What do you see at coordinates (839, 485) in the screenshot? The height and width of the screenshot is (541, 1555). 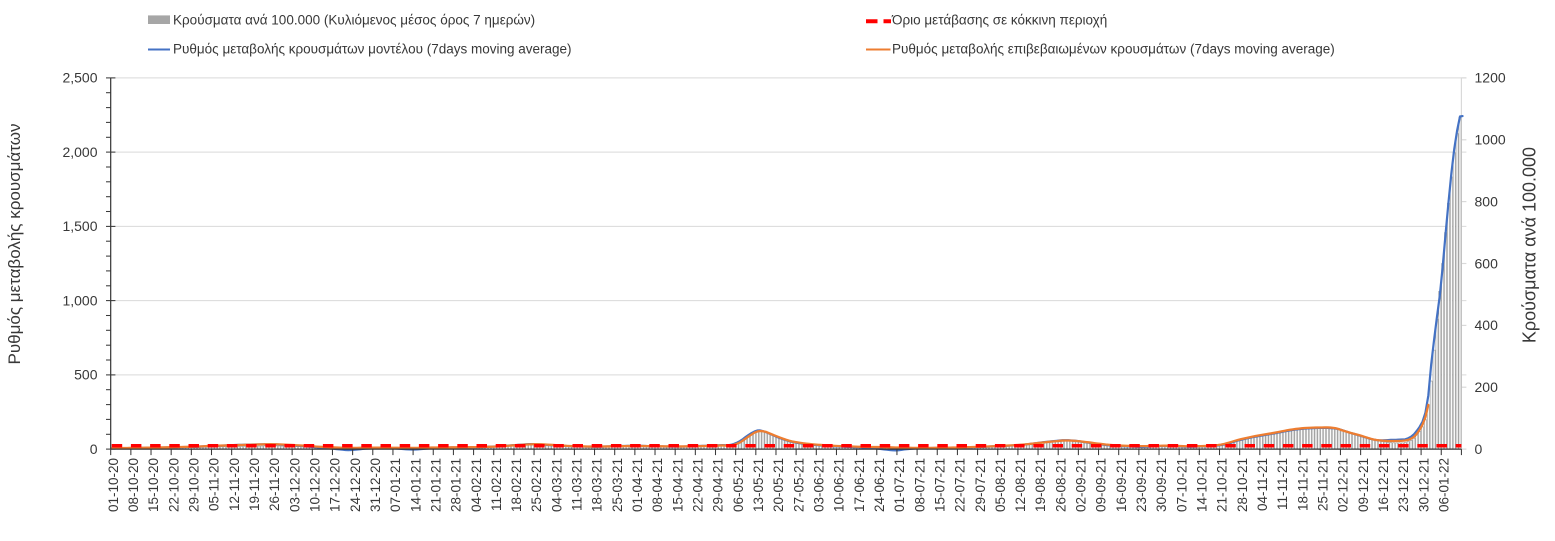 I see `svg-text: 10-06-21` at bounding box center [839, 485].